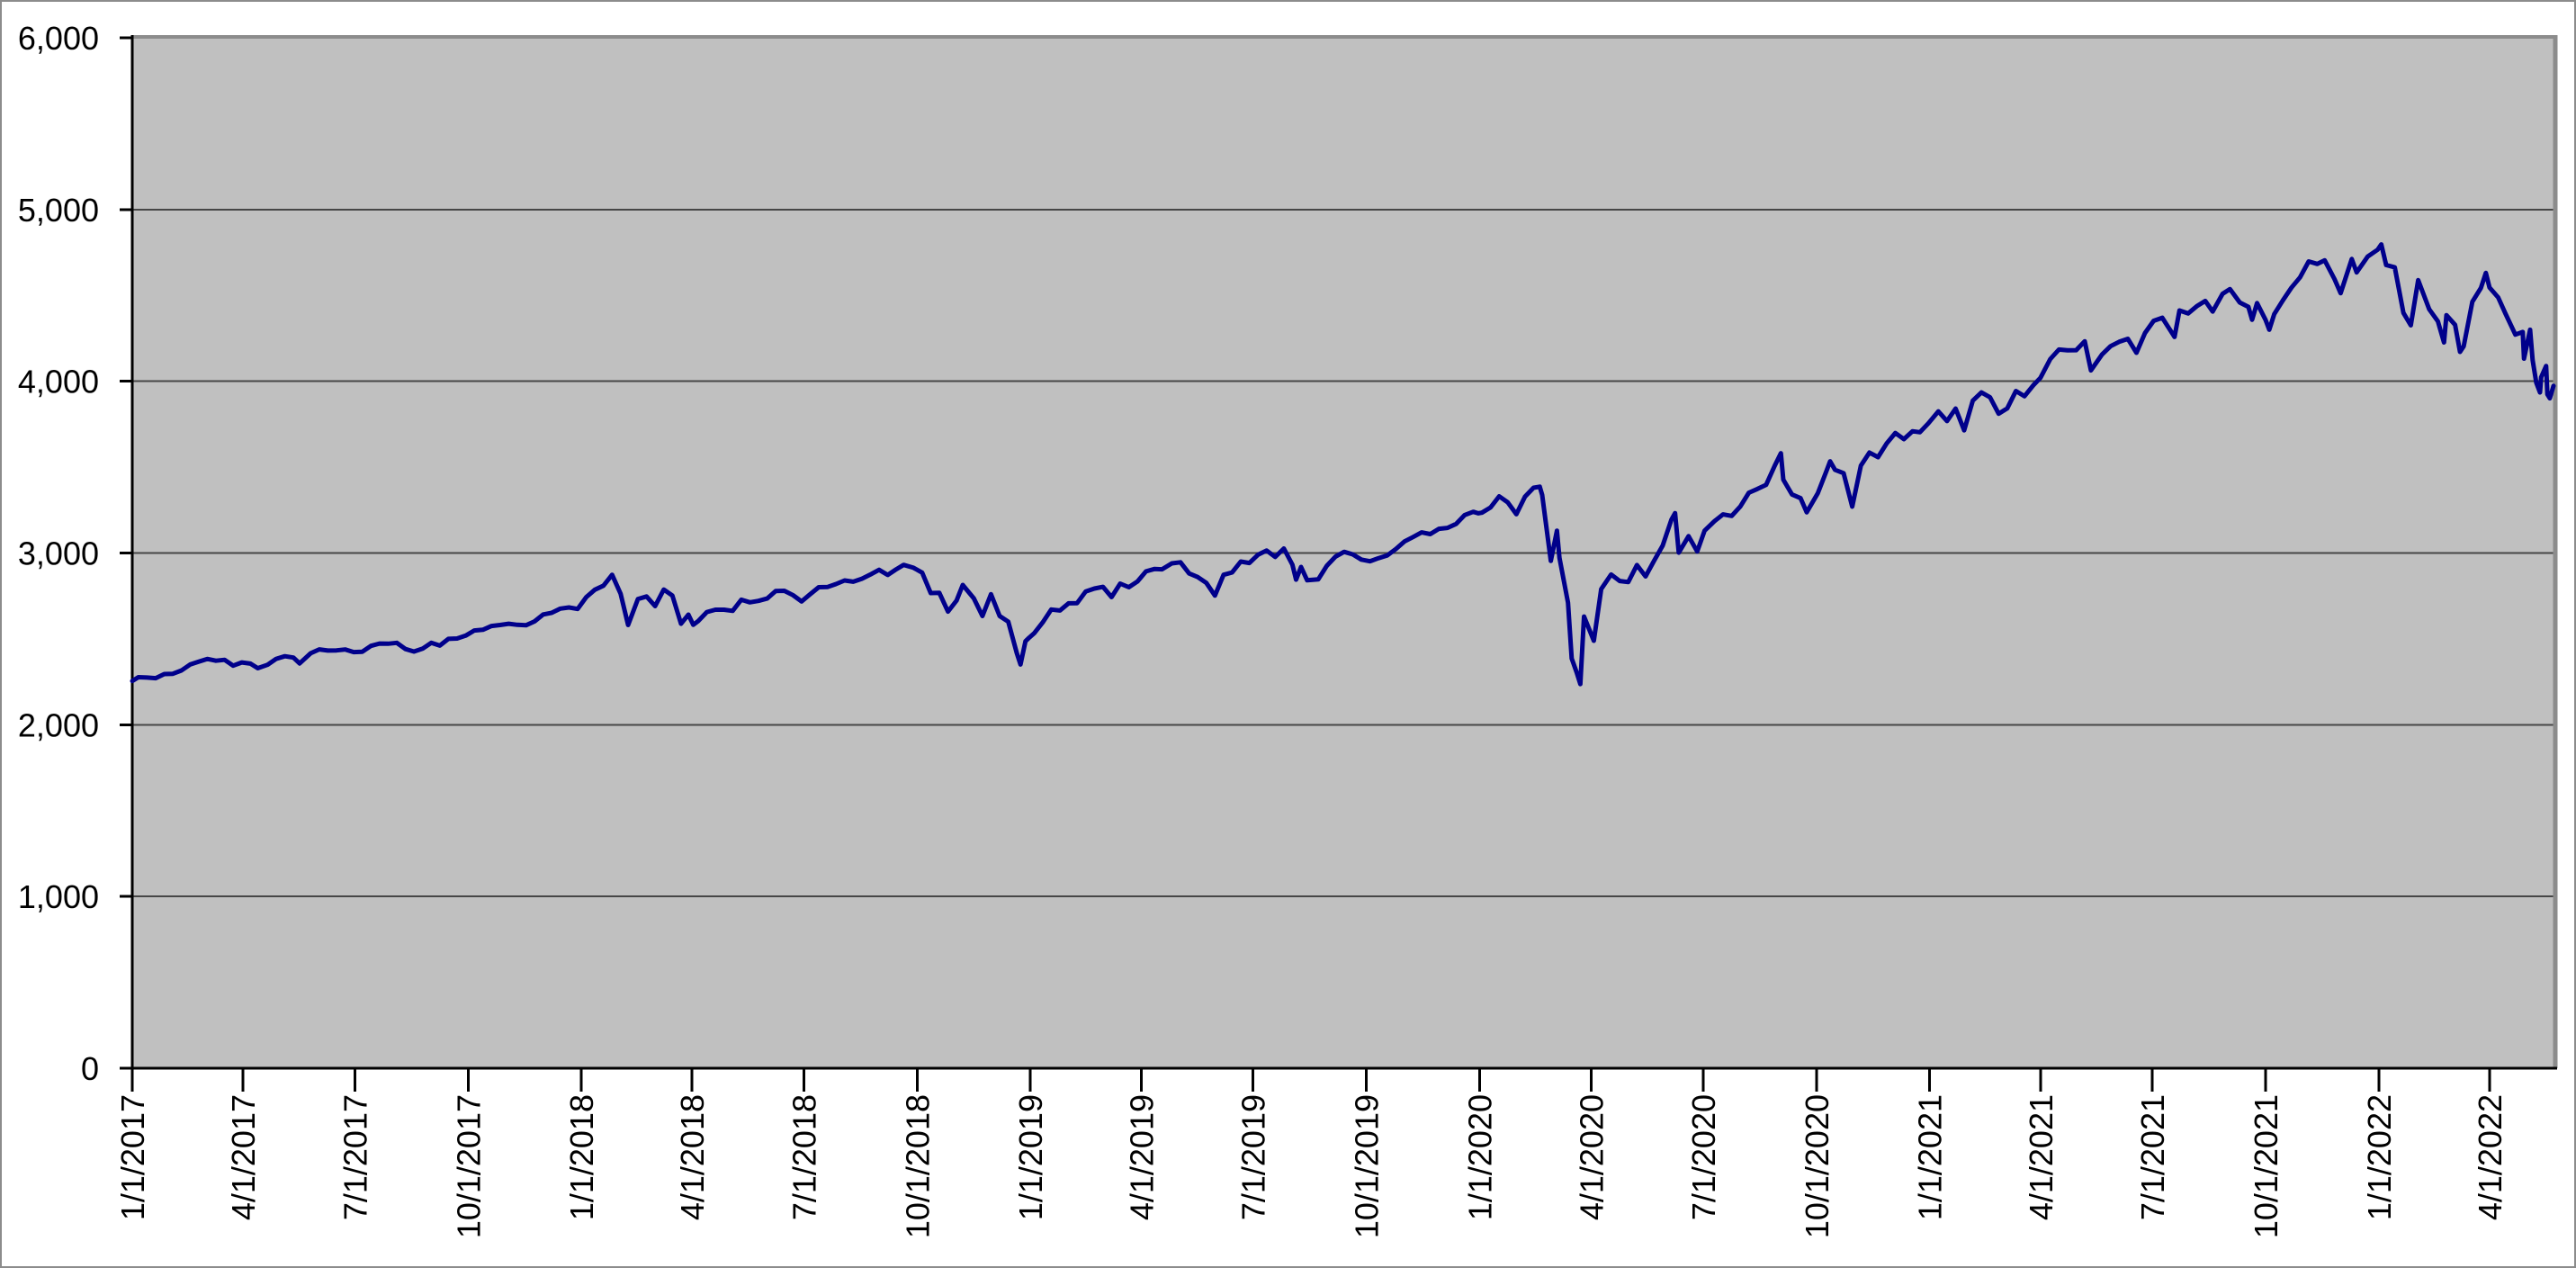 The image size is (2576, 1268). Describe the element at coordinates (805, 1157) in the screenshot. I see `x-axis-label: 7/1/2018` at that location.